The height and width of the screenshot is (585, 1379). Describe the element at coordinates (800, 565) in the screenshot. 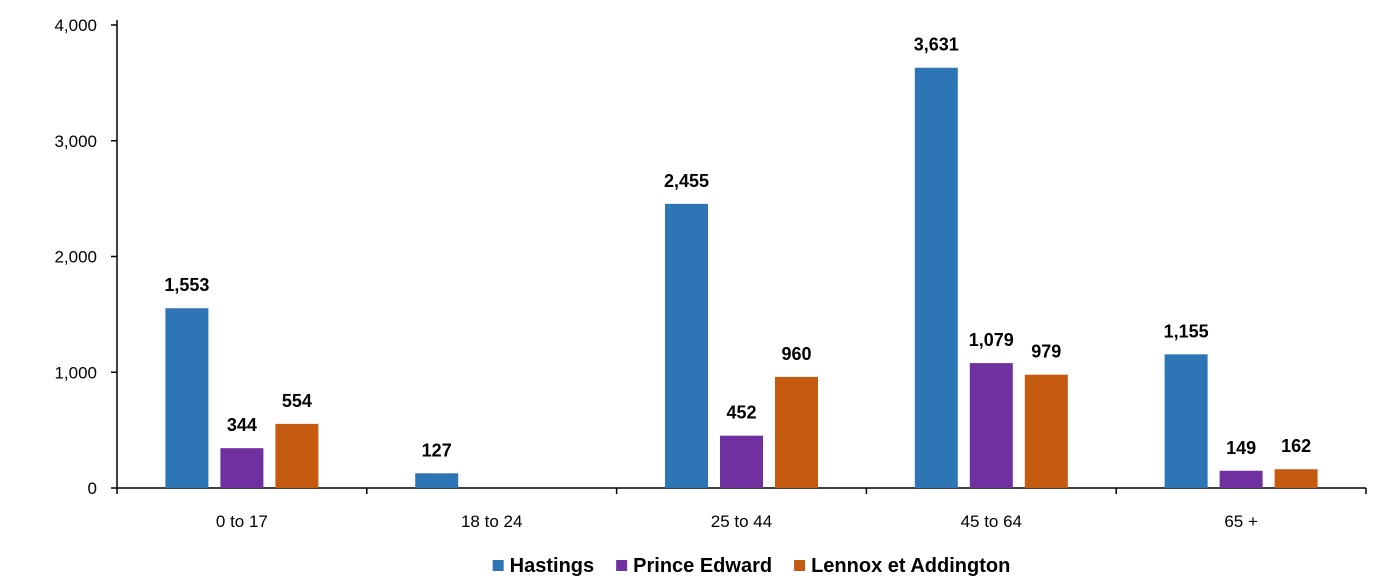

I see `legend-swatch-lennox-et-addington` at that location.